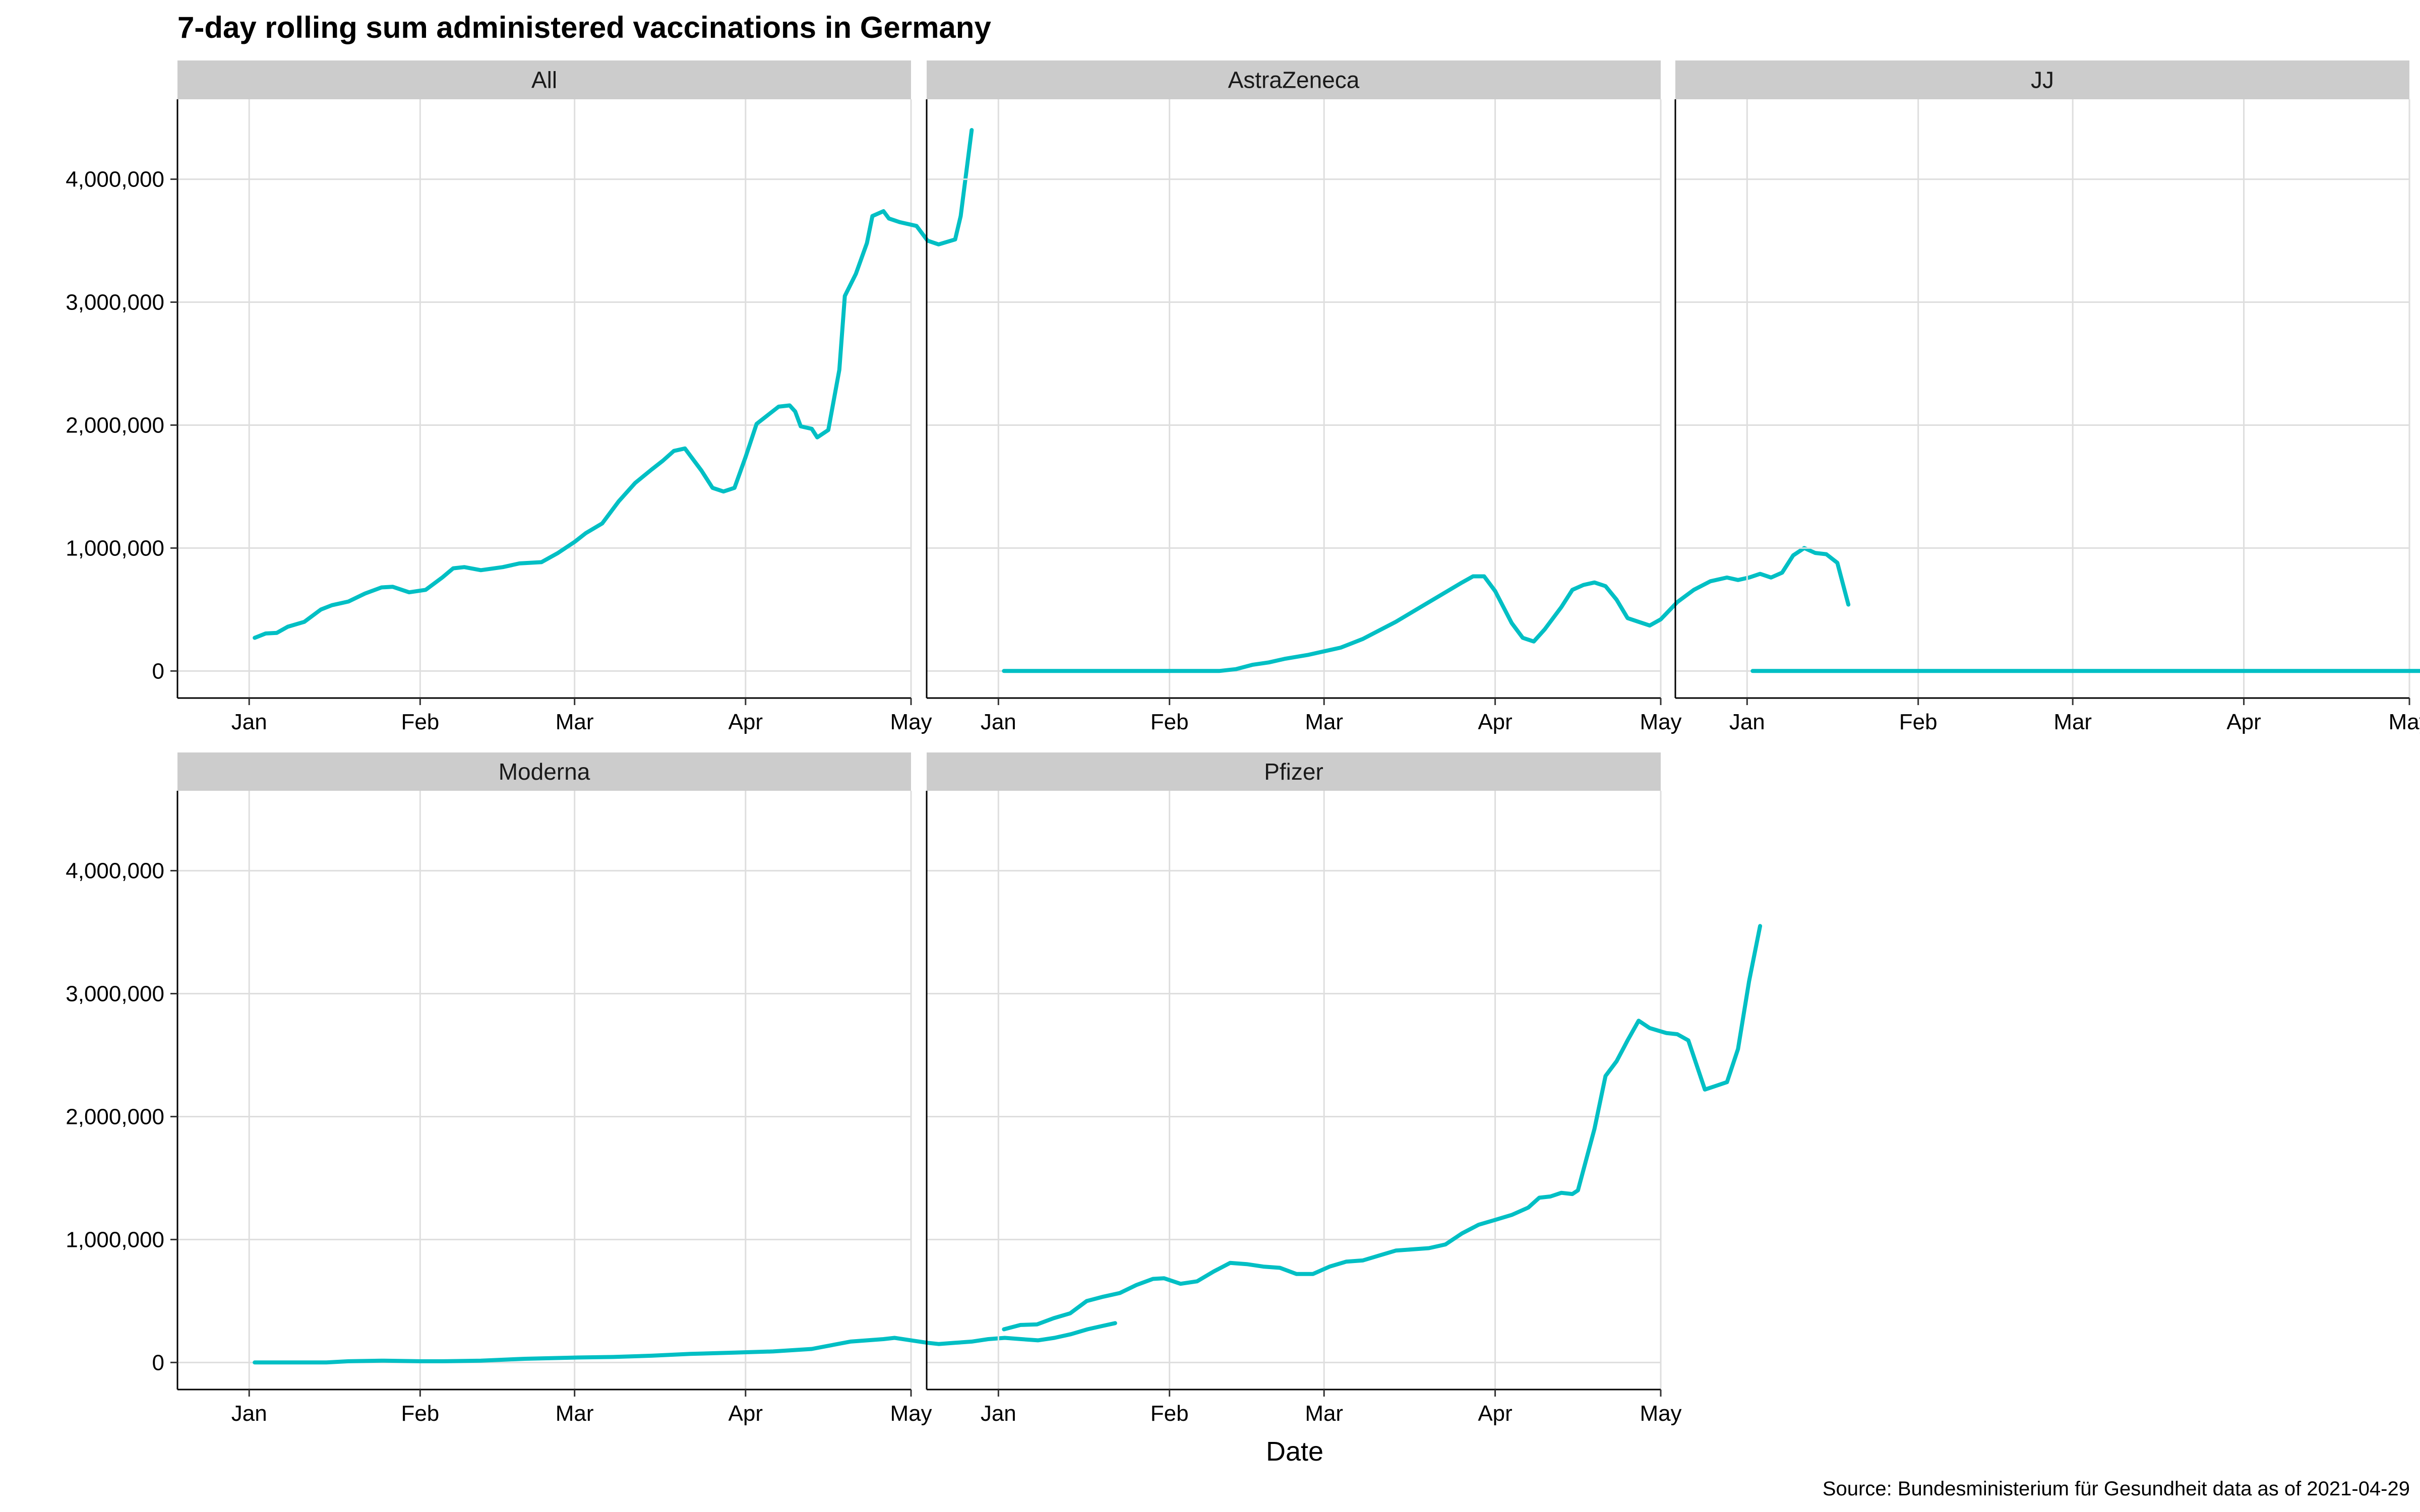  I want to click on facet-strip-label: JJ, so click(2042, 80).